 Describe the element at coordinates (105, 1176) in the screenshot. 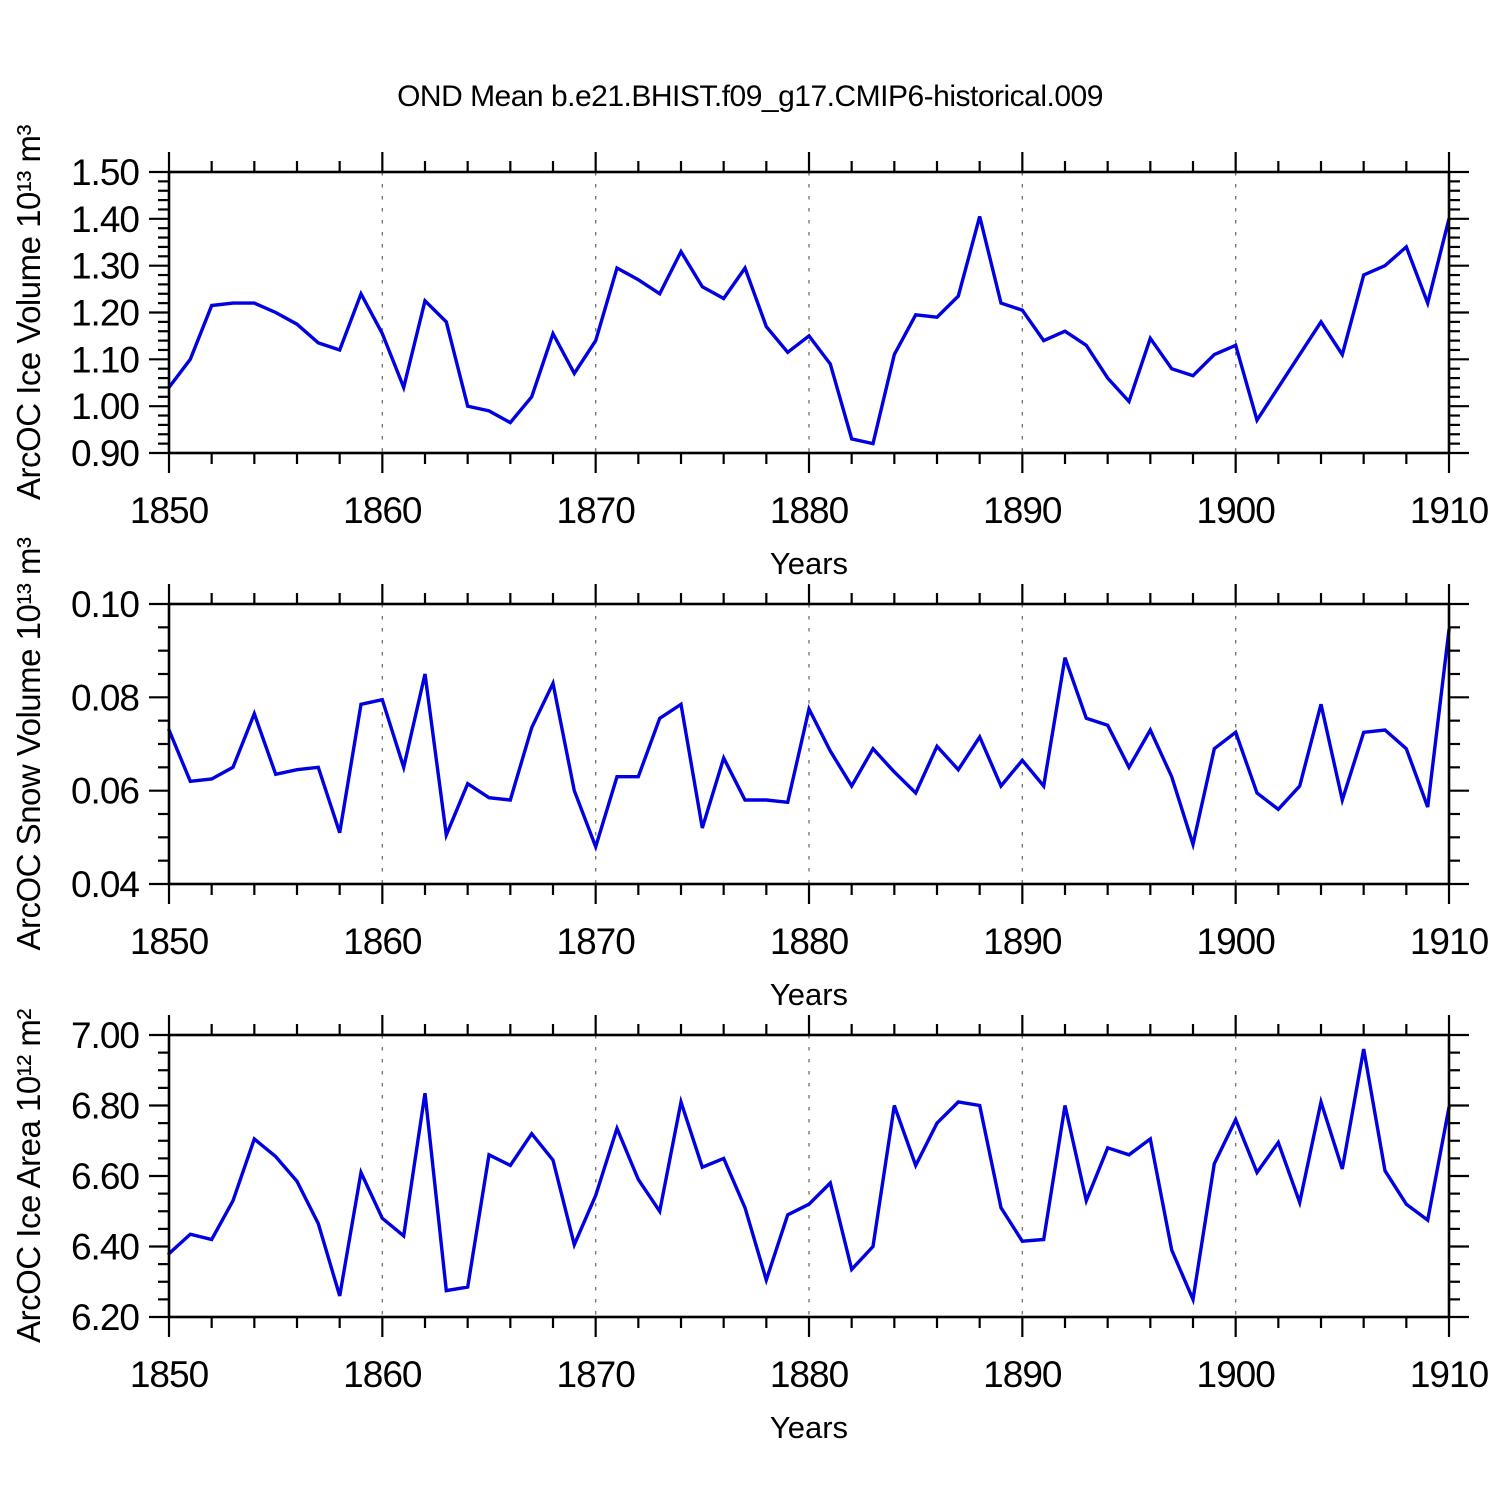

I see `y-tick-label: 6.60` at that location.